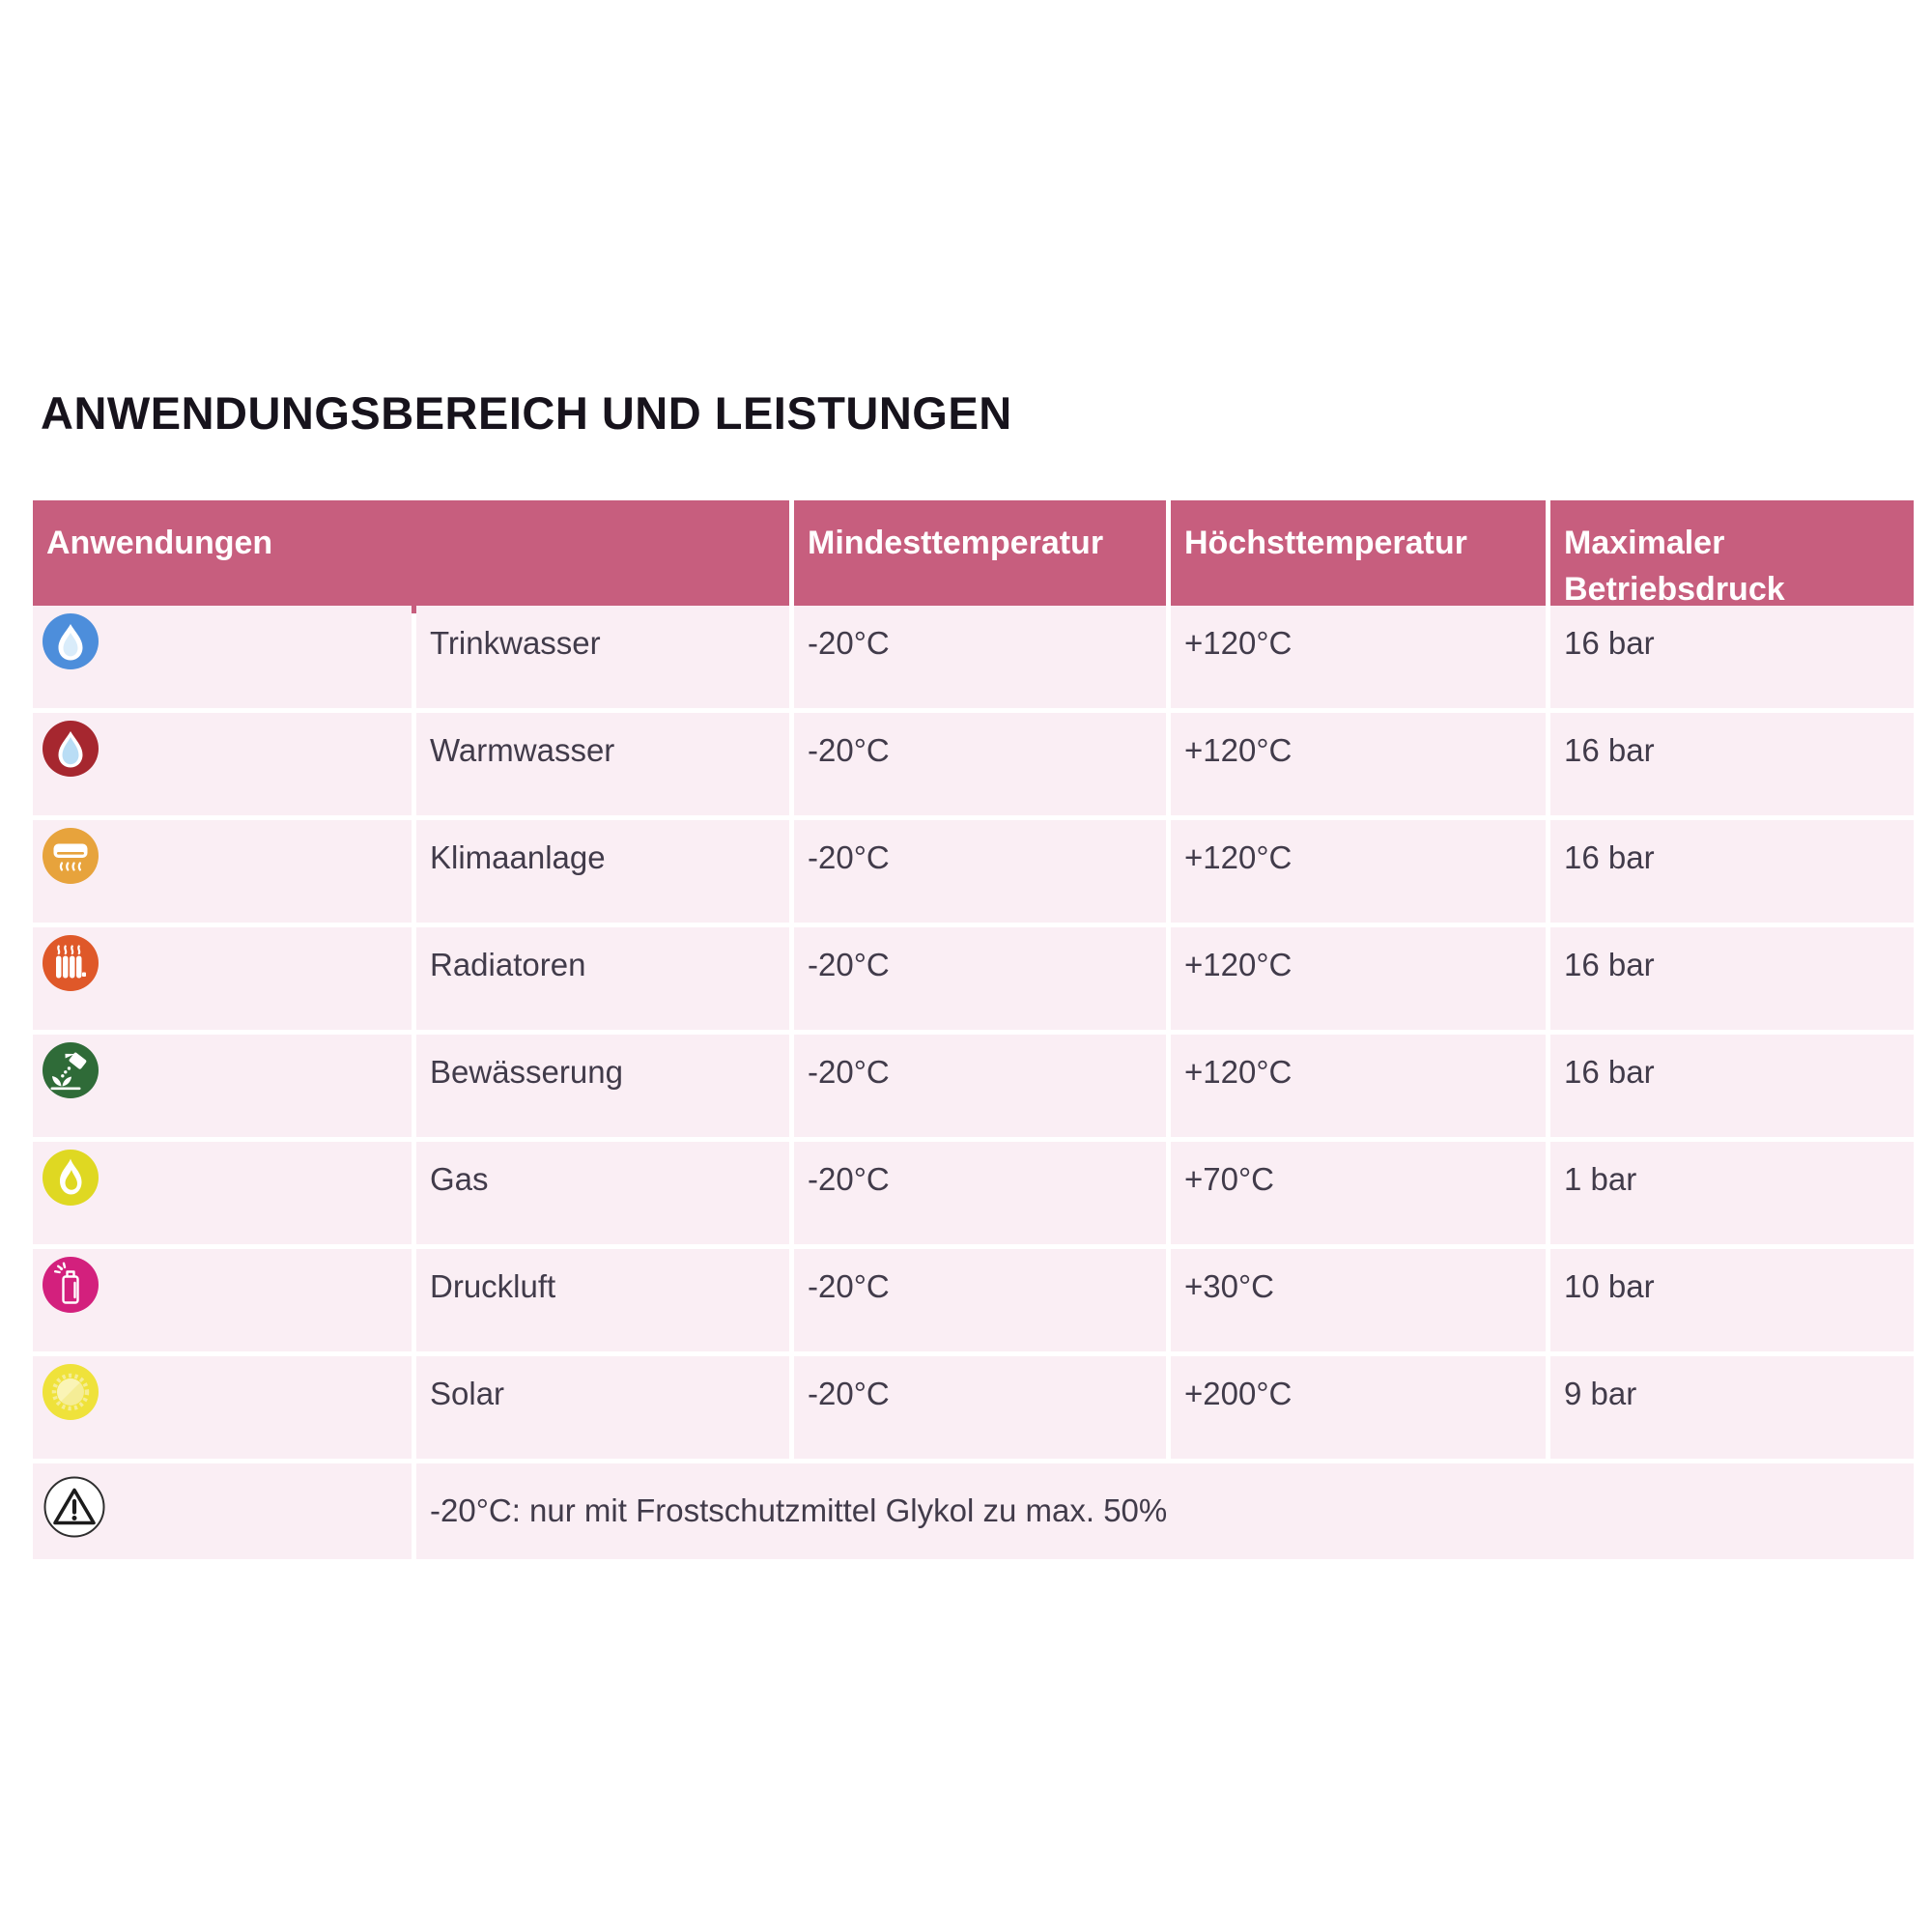 The width and height of the screenshot is (1932, 1932). Describe the element at coordinates (71, 749) in the screenshot. I see `hot-water-drop-icon` at that location.